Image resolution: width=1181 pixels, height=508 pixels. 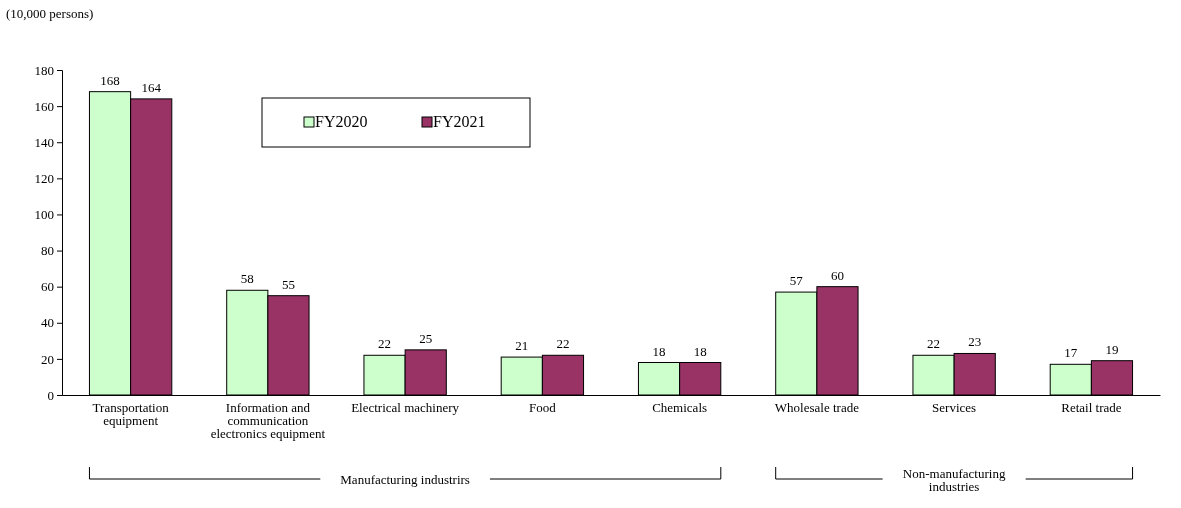 I want to click on x-tick-label: Electrical machinery, so click(x=405, y=407).